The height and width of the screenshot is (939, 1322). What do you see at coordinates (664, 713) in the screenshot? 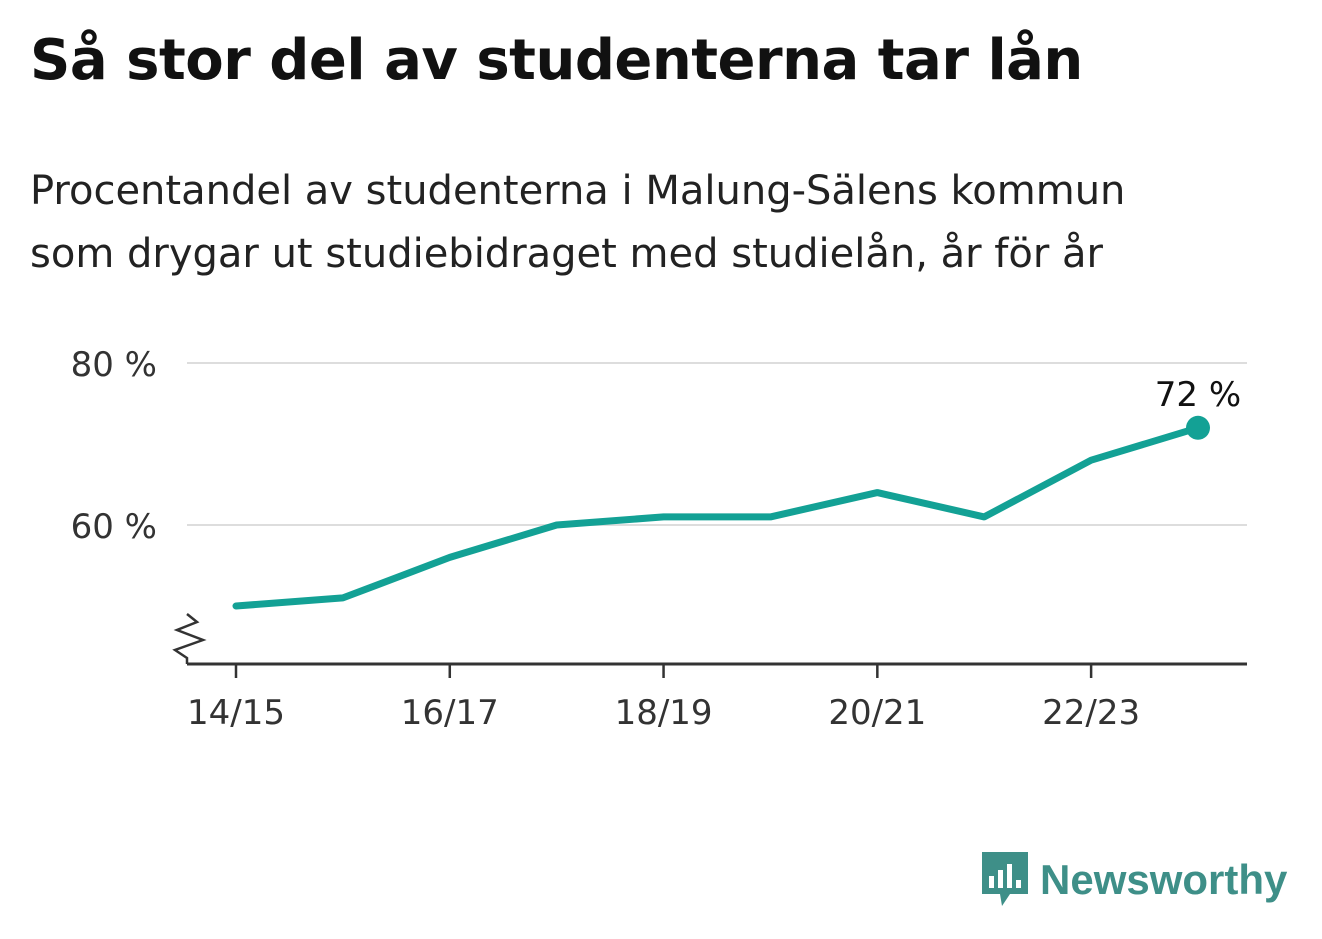
I see `x-tick-label: 18/19` at bounding box center [664, 713].